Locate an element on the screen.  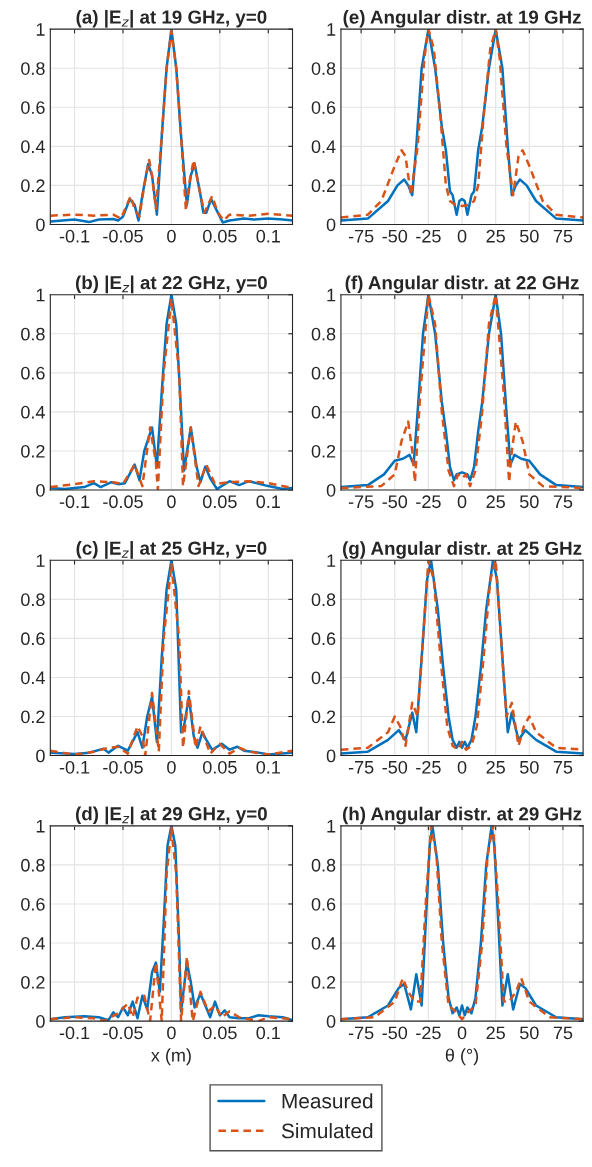
x-axis-title: x (m) is located at coordinates (171, 1057).